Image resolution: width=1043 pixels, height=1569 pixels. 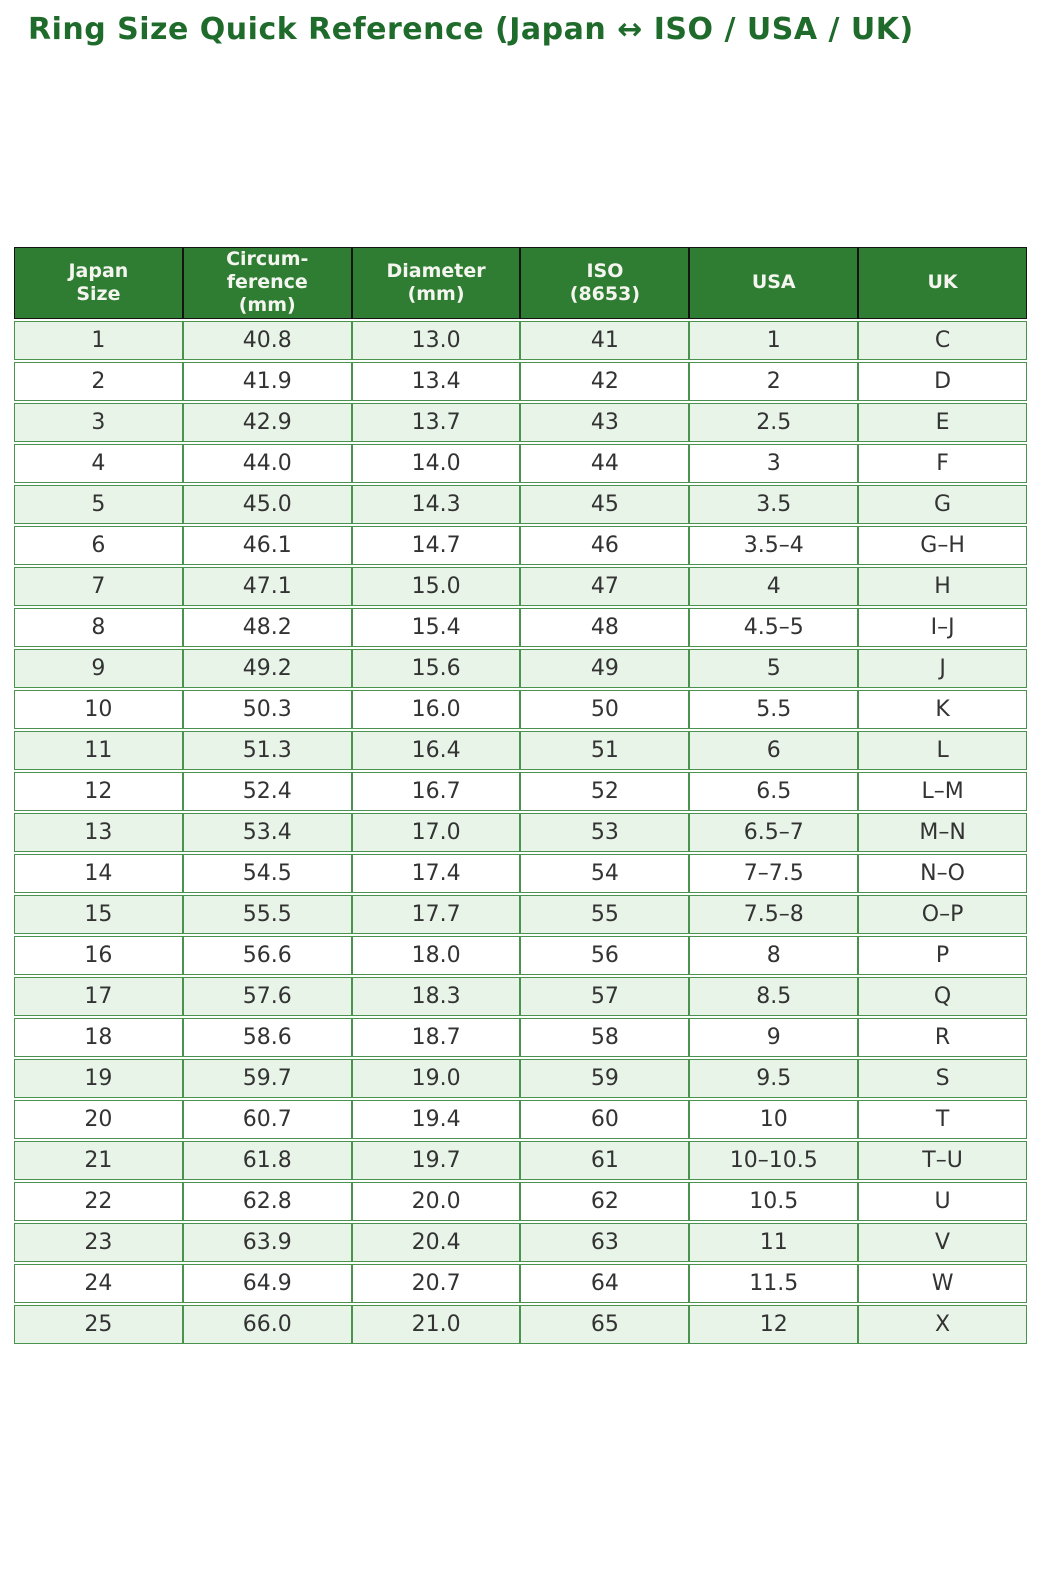 I want to click on table-cell: 3.5, so click(x=774, y=504).